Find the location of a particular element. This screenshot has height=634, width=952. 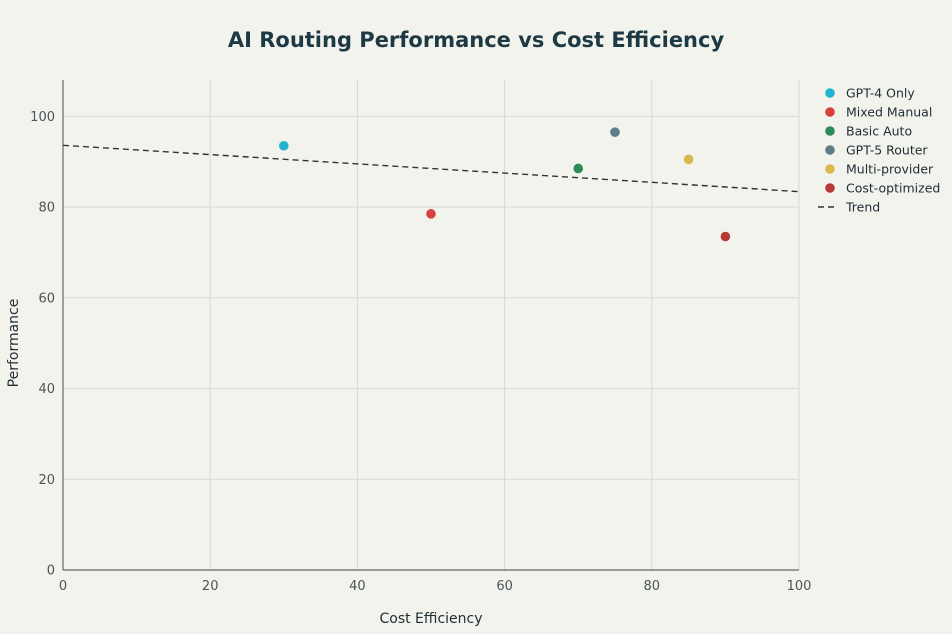

y-tick-label: 60 is located at coordinates (46, 298).